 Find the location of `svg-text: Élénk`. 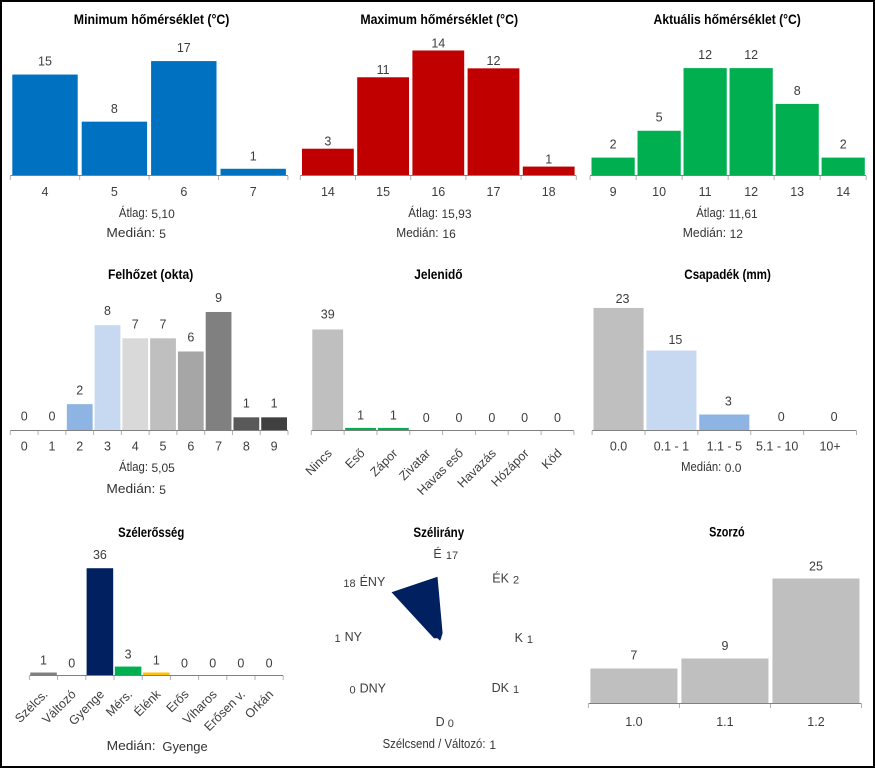

svg-text: Élénk is located at coordinates (147, 702).